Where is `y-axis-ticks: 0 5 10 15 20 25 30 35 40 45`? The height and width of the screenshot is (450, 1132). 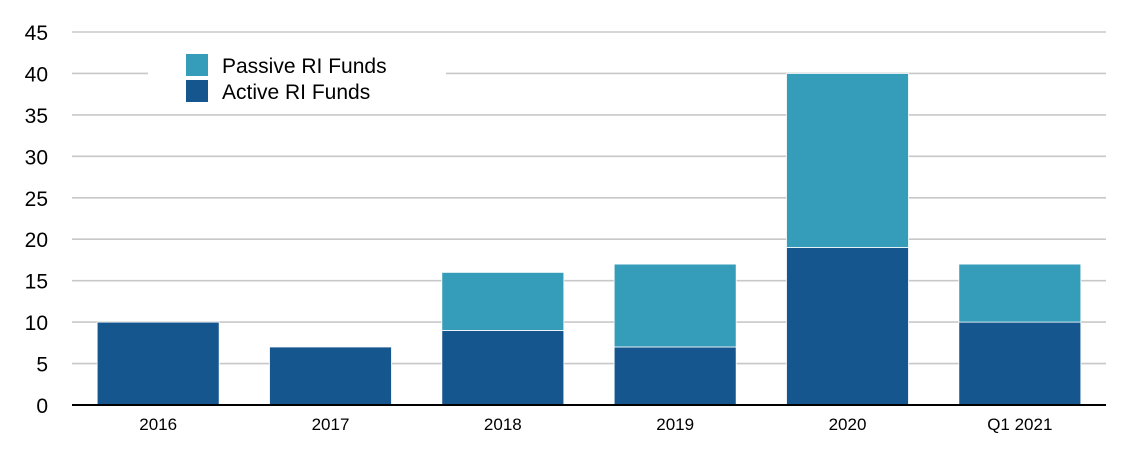 y-axis-ticks: 0 5 10 15 20 25 30 35 40 45 is located at coordinates (36, 220).